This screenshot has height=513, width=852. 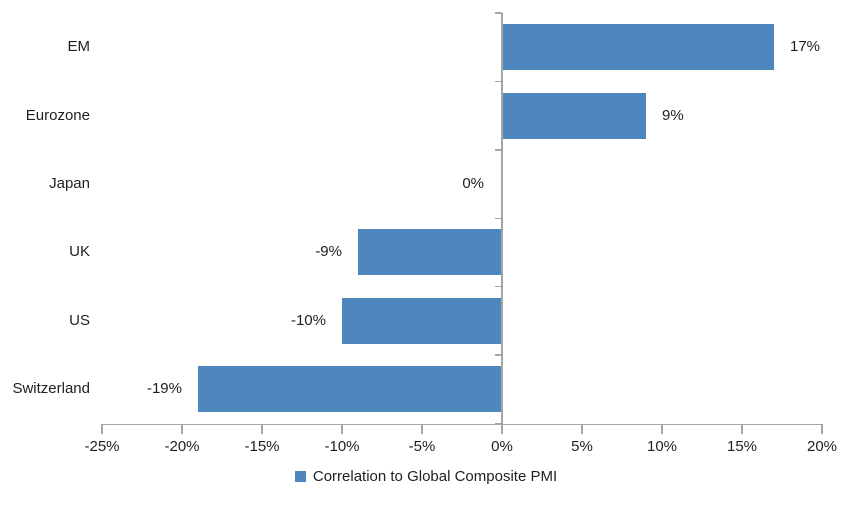 What do you see at coordinates (805, 47) in the screenshot?
I see `value-label-em: 17%` at bounding box center [805, 47].